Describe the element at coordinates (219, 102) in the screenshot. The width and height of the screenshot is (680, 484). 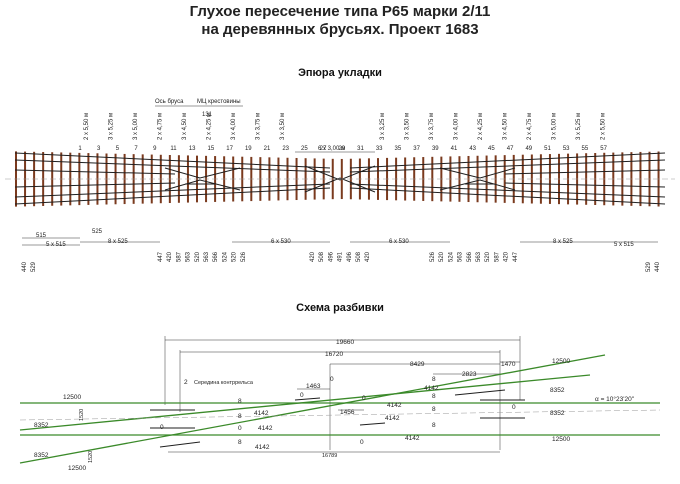
I see `note-frog: МЦ крестовины` at that location.